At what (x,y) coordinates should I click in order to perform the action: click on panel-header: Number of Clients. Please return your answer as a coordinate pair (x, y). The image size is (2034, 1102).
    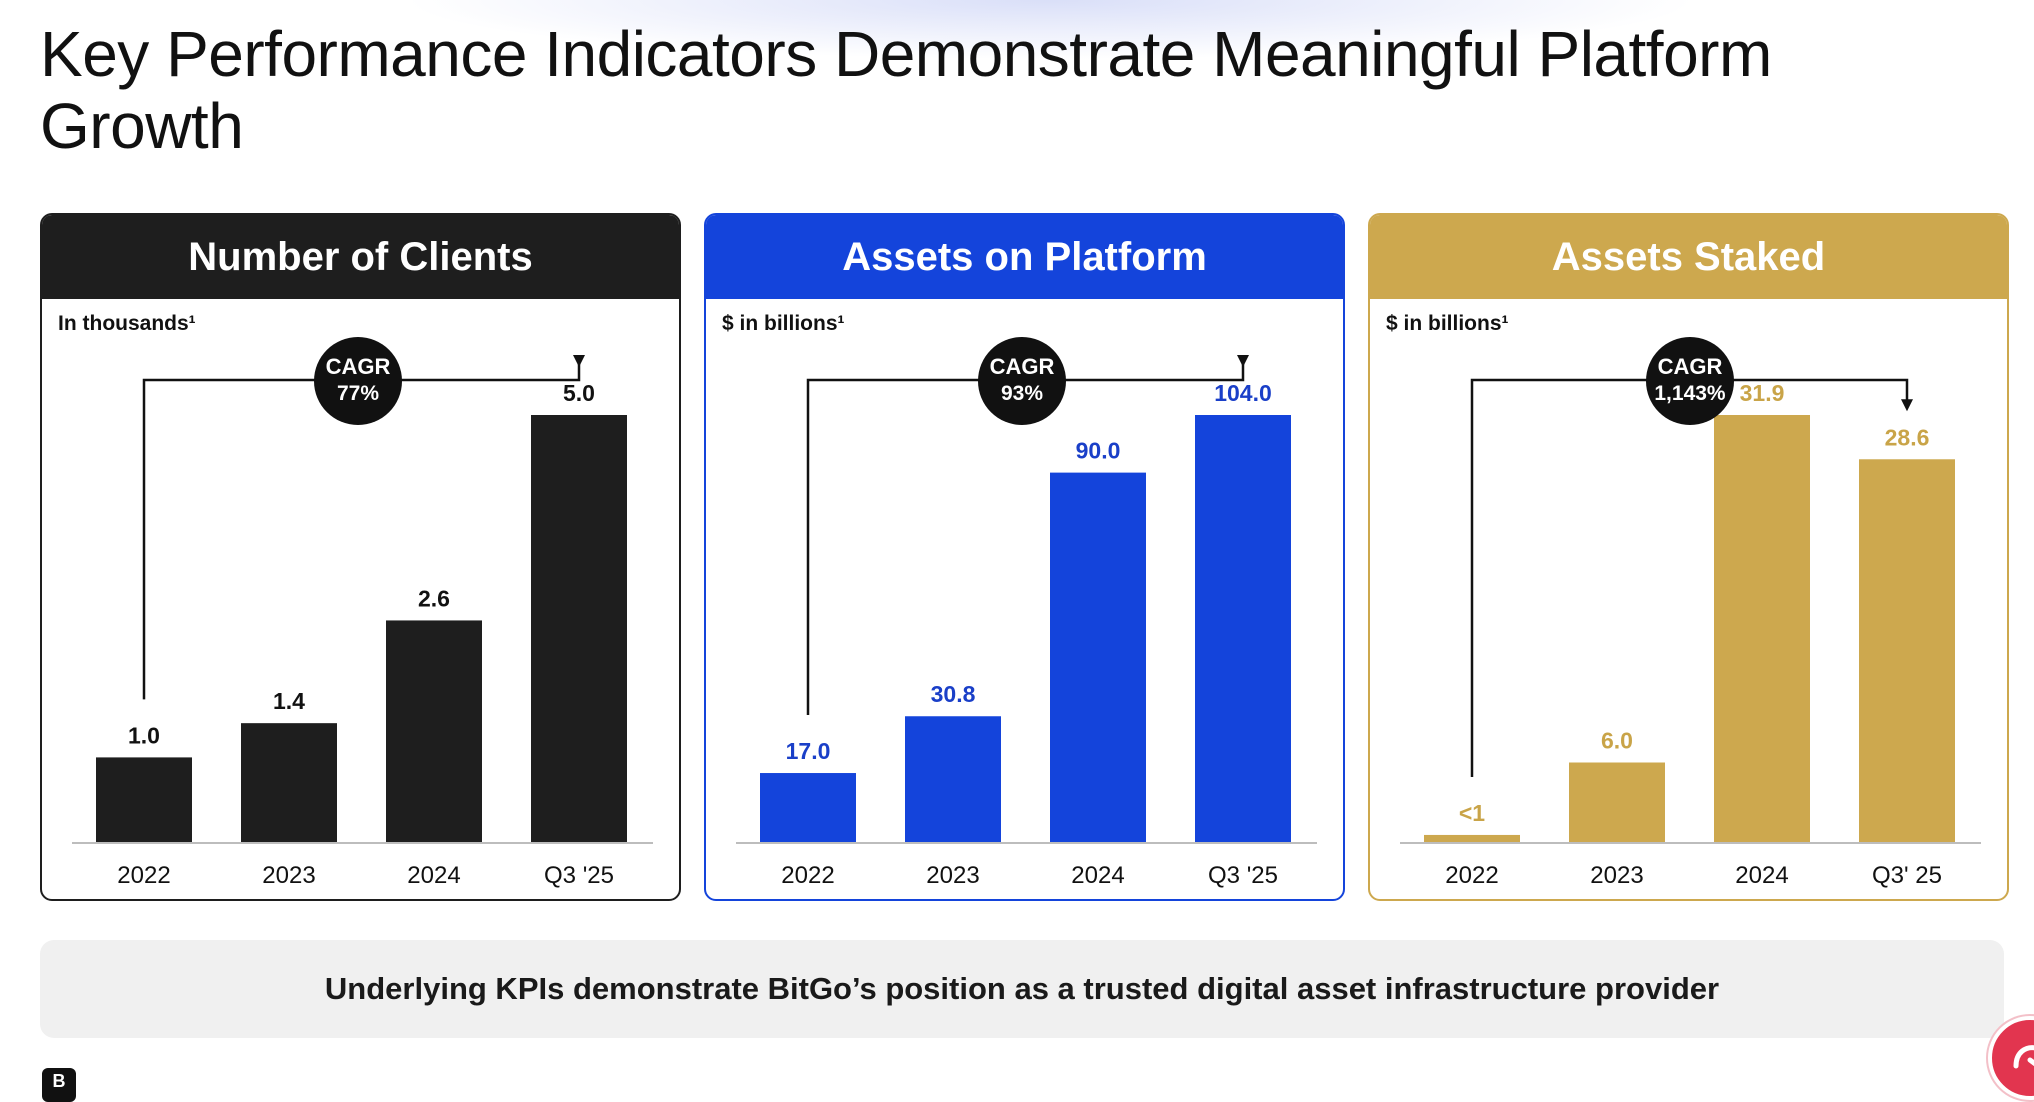
    Looking at the image, I should click on (360, 257).